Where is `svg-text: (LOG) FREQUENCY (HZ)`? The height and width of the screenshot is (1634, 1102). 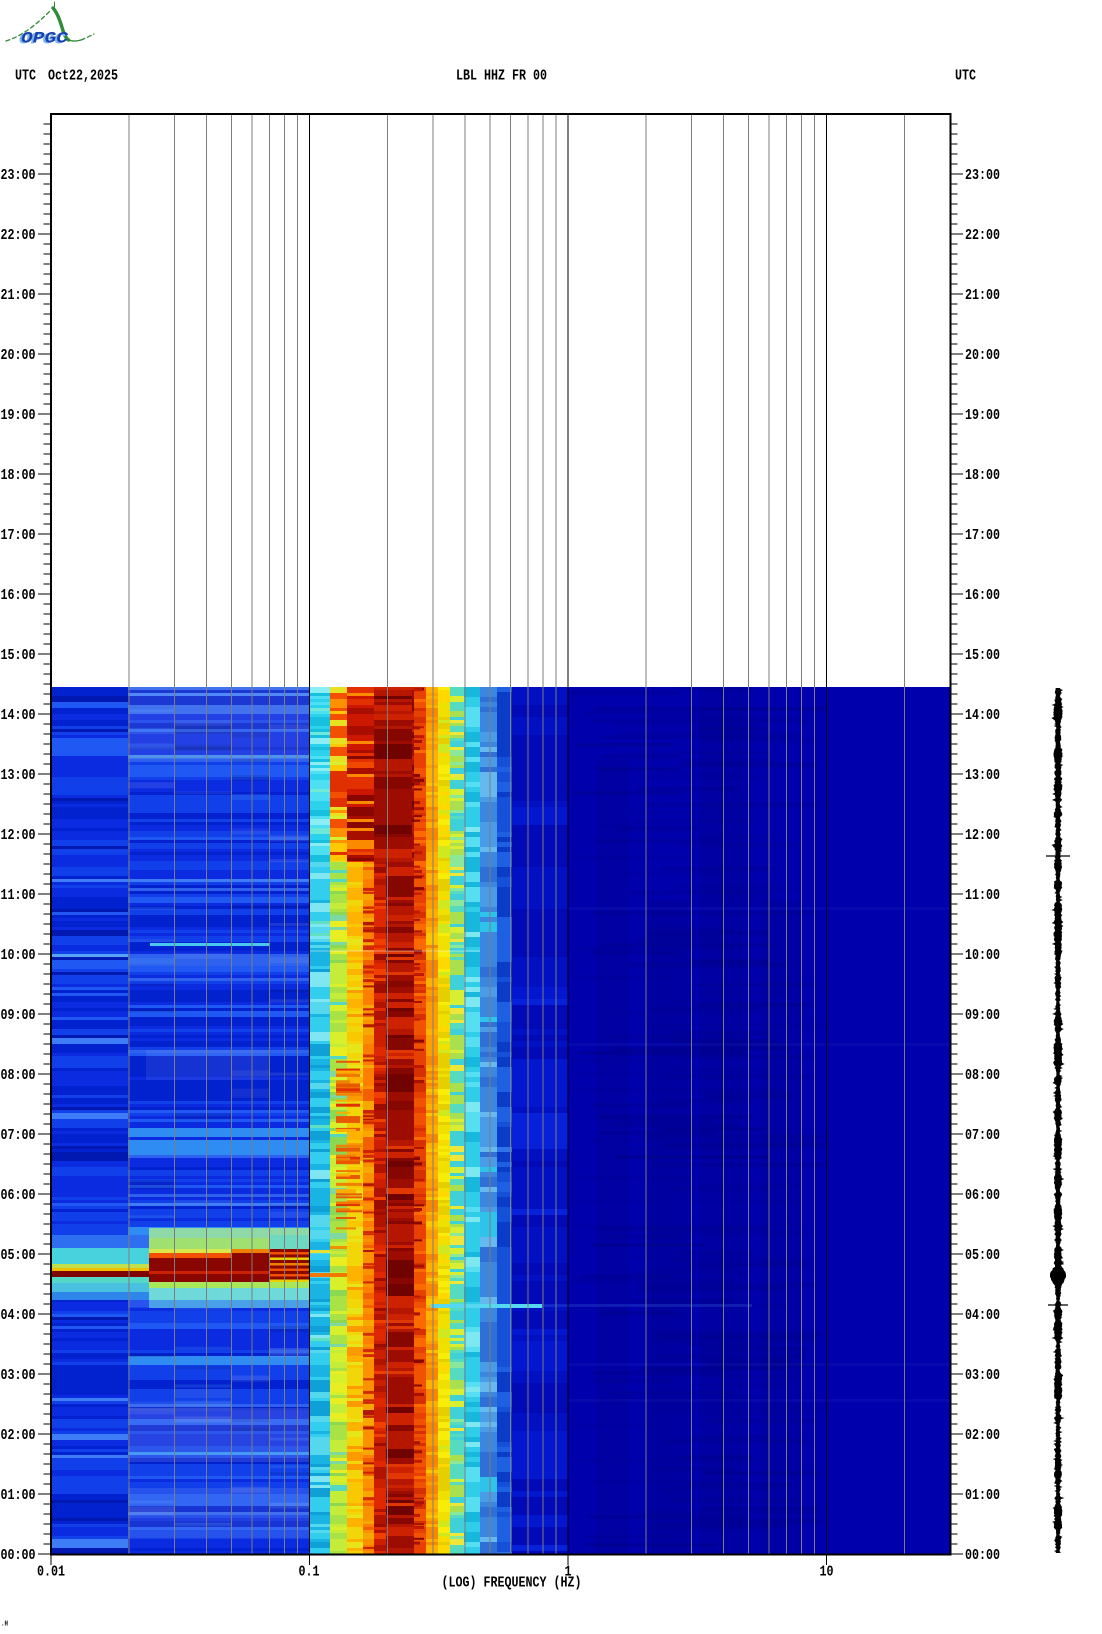
svg-text: (LOG) FREQUENCY (HZ) is located at coordinates (512, 1583).